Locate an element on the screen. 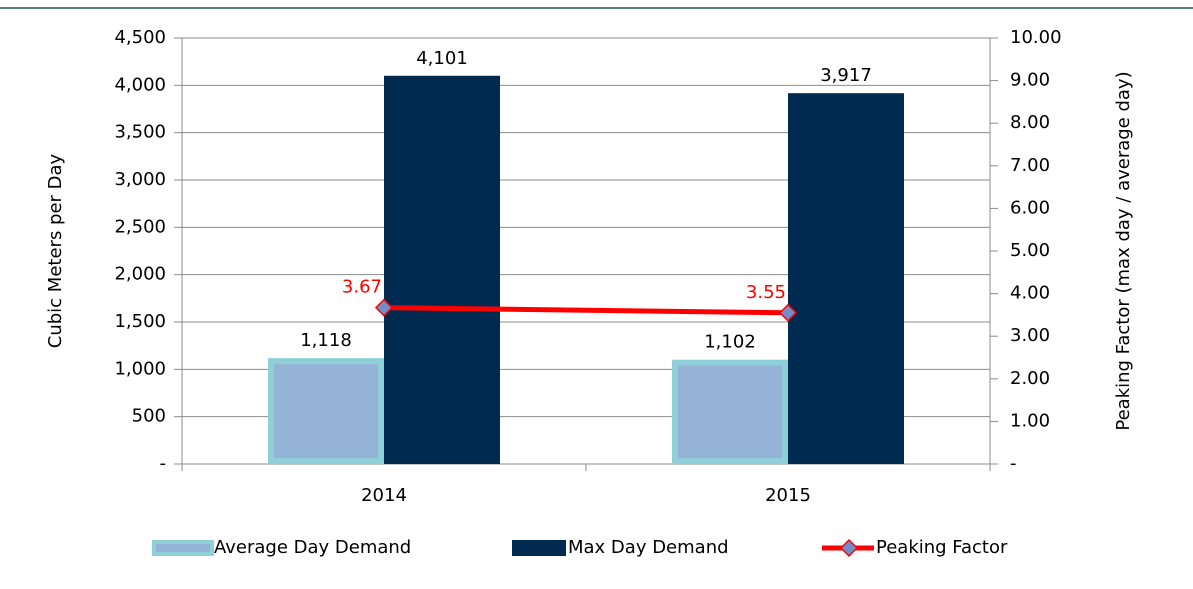 This screenshot has width=1193, height=589. x-tick-label: 2014 is located at coordinates (384, 495).